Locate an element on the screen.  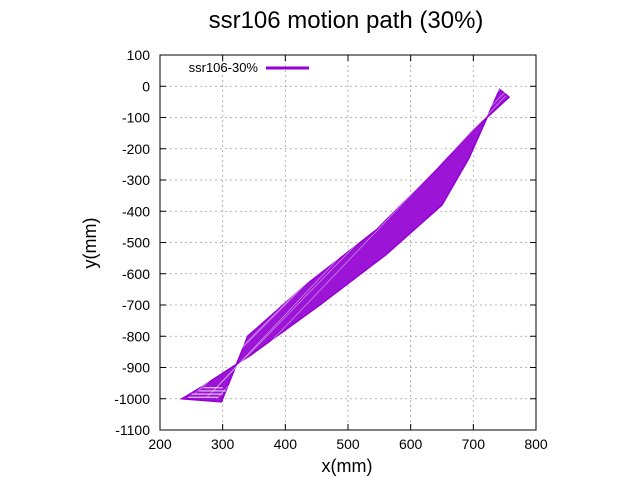
legend: ssr106-30% is located at coordinates (249, 67).